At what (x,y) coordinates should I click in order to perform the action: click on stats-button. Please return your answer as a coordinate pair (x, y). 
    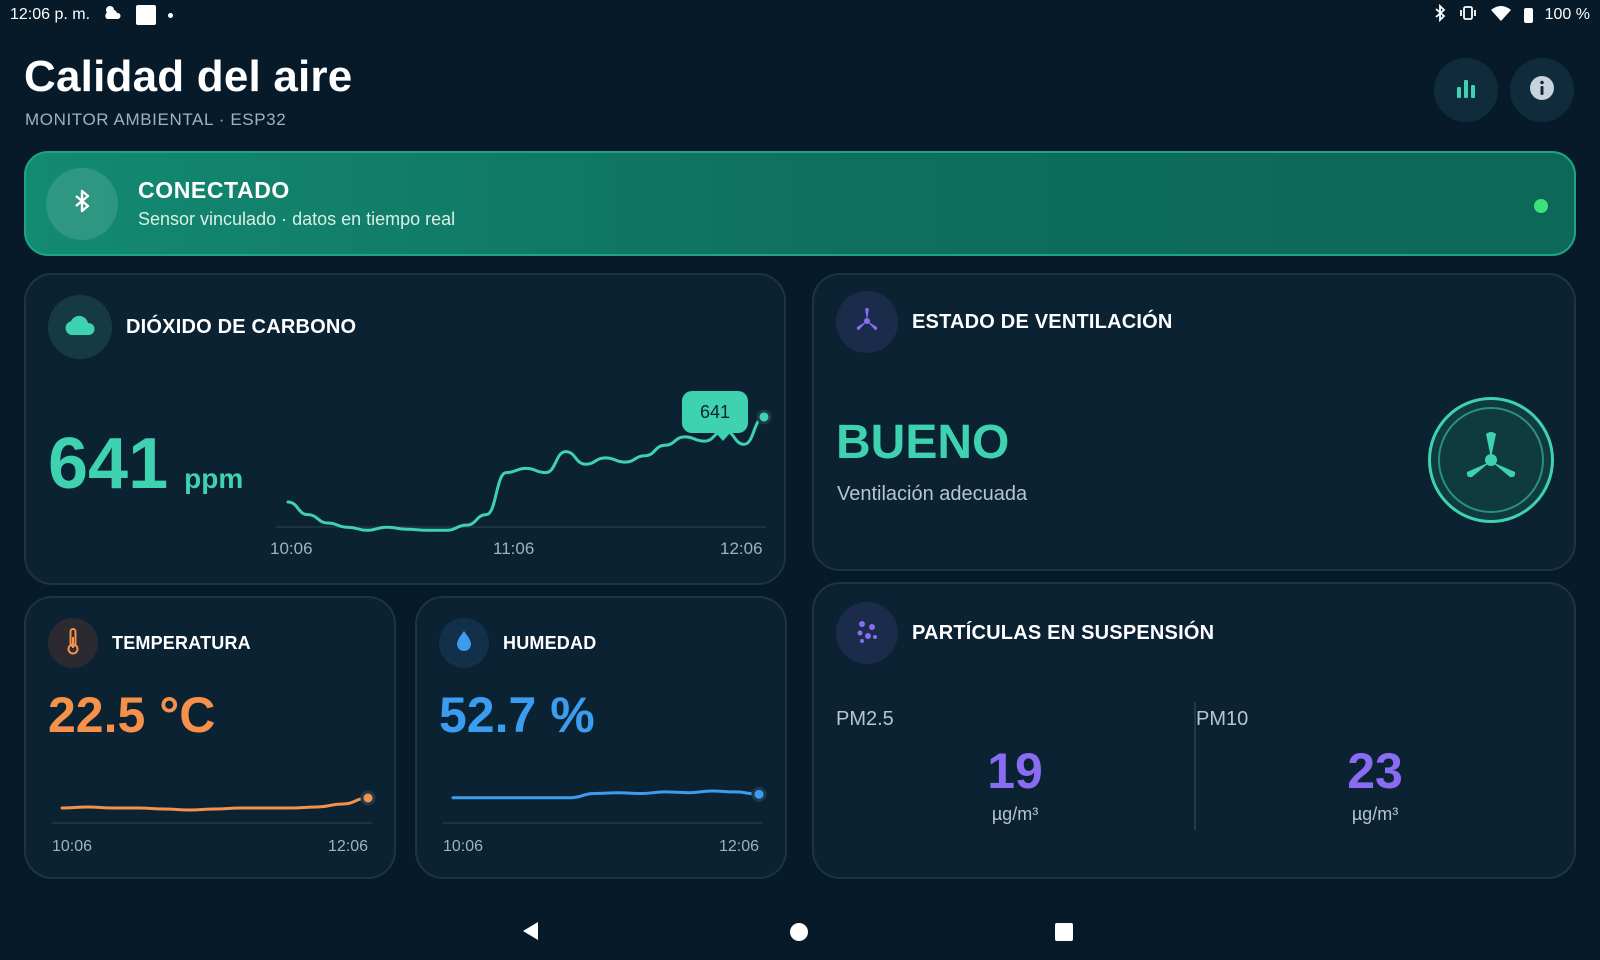
    Looking at the image, I should click on (1466, 90).